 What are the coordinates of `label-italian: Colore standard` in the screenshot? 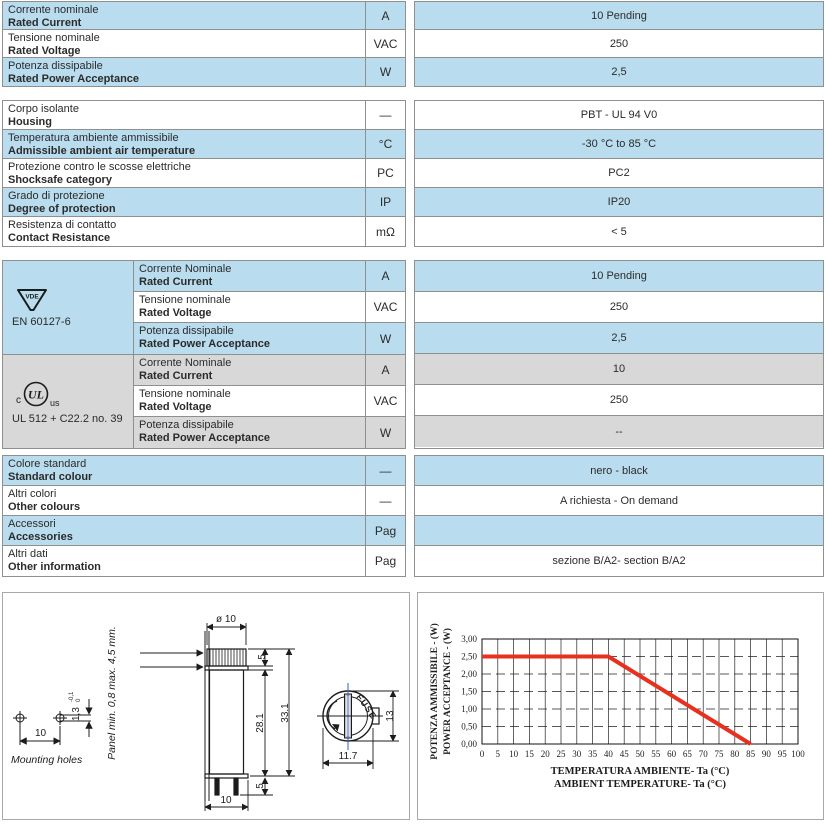 It's located at (47, 464).